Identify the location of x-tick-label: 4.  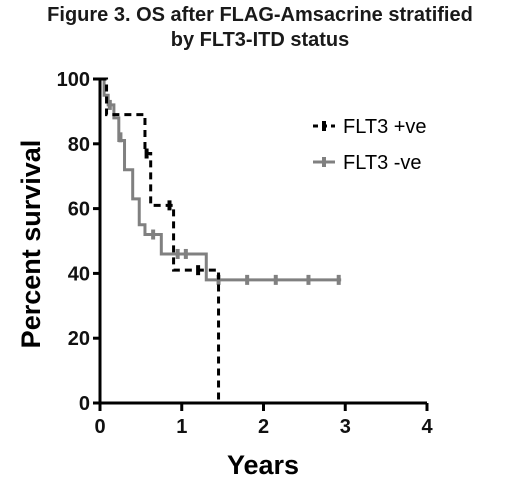
(427, 427).